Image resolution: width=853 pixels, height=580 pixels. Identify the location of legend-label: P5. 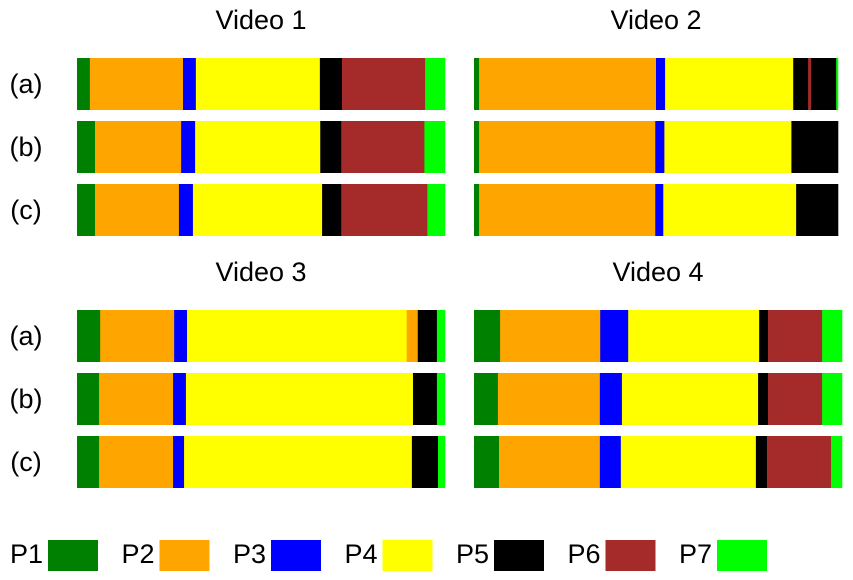
(472, 554).